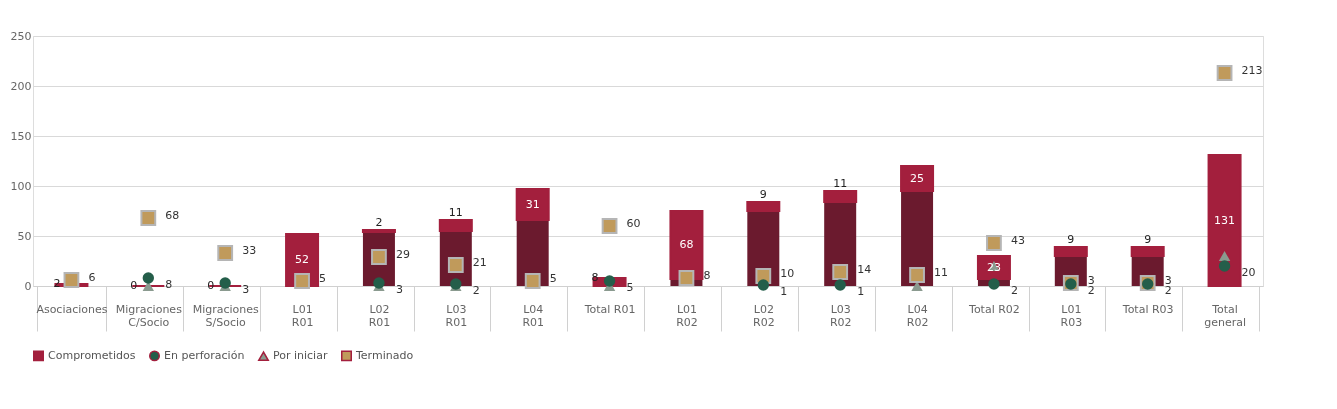  I want to click on x-tick-label: Total R02, so click(994, 309).